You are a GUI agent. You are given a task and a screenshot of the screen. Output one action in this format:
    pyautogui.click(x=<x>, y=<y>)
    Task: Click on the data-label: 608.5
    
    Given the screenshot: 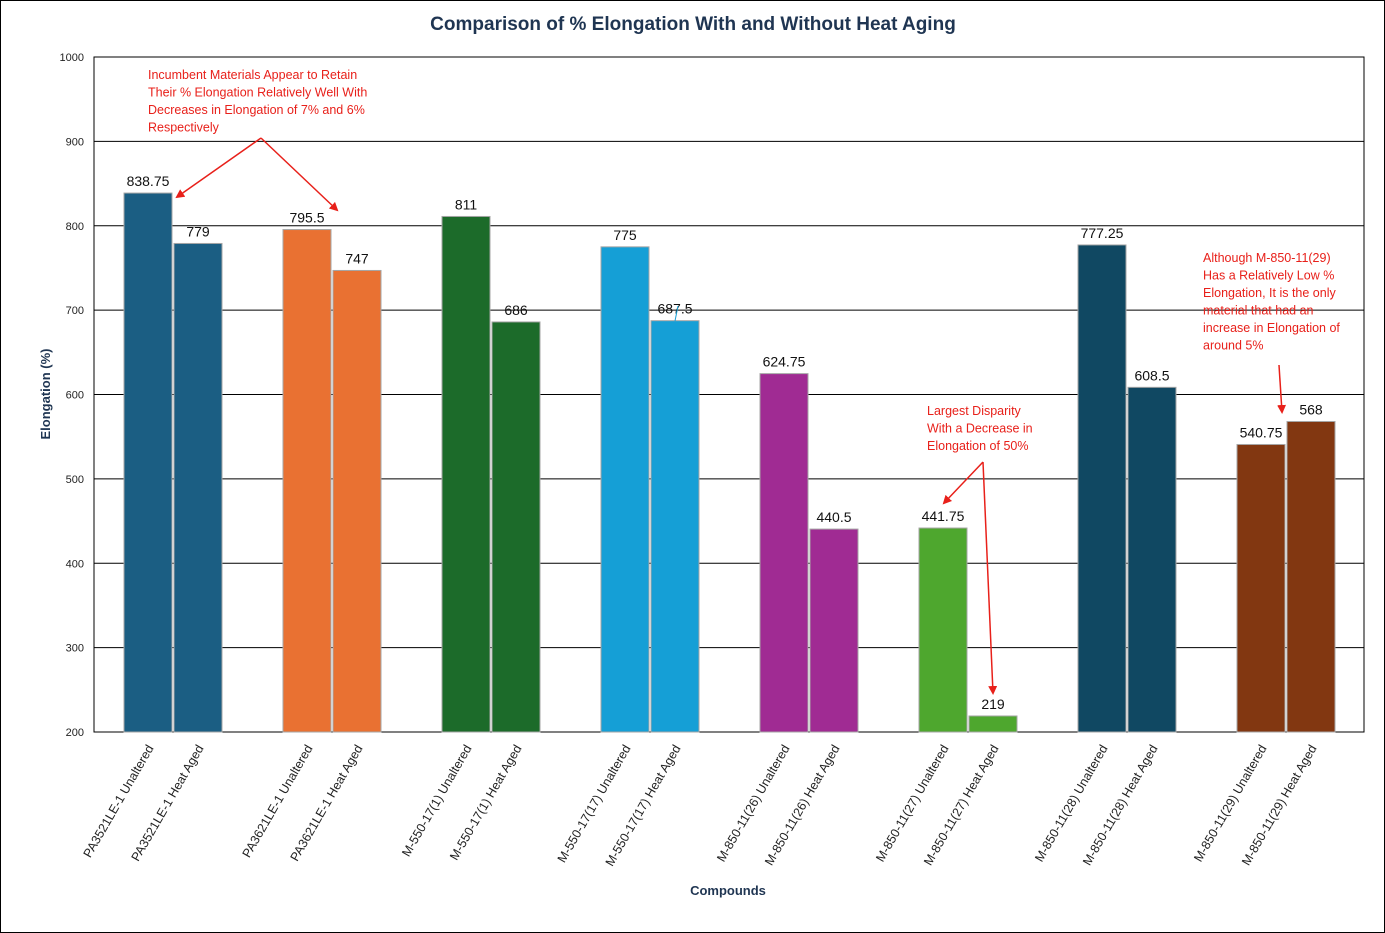 What is the action you would take?
    pyautogui.click(x=1151, y=375)
    